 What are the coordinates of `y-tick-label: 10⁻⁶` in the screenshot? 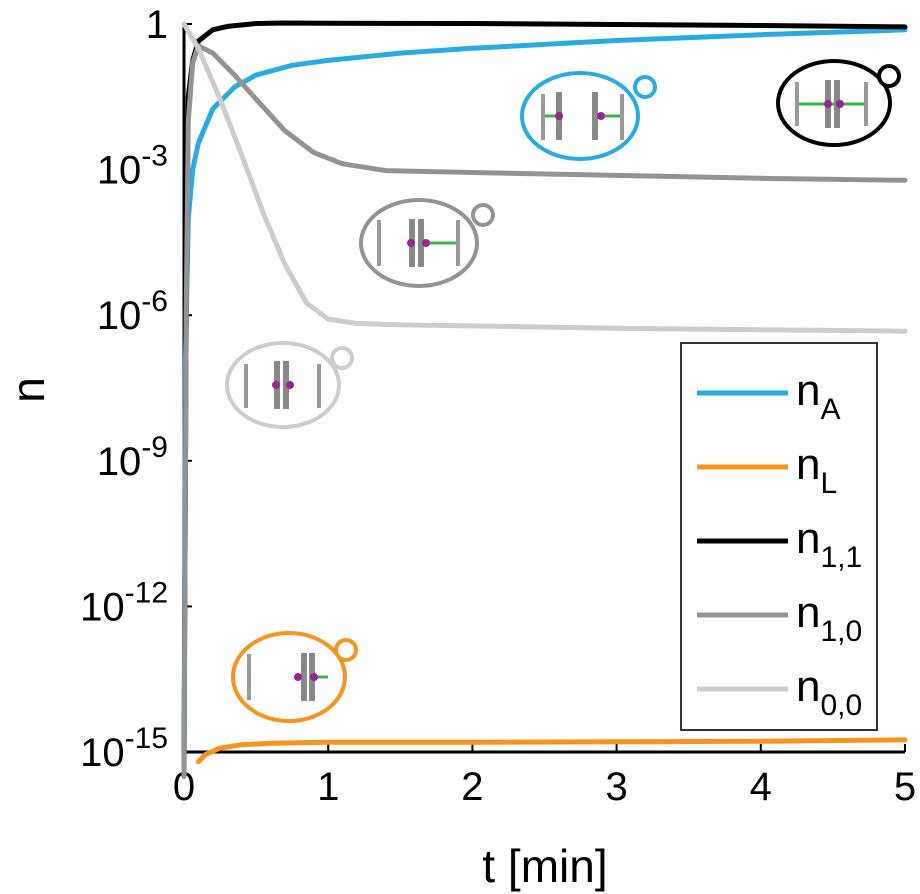 It's located at (132, 311).